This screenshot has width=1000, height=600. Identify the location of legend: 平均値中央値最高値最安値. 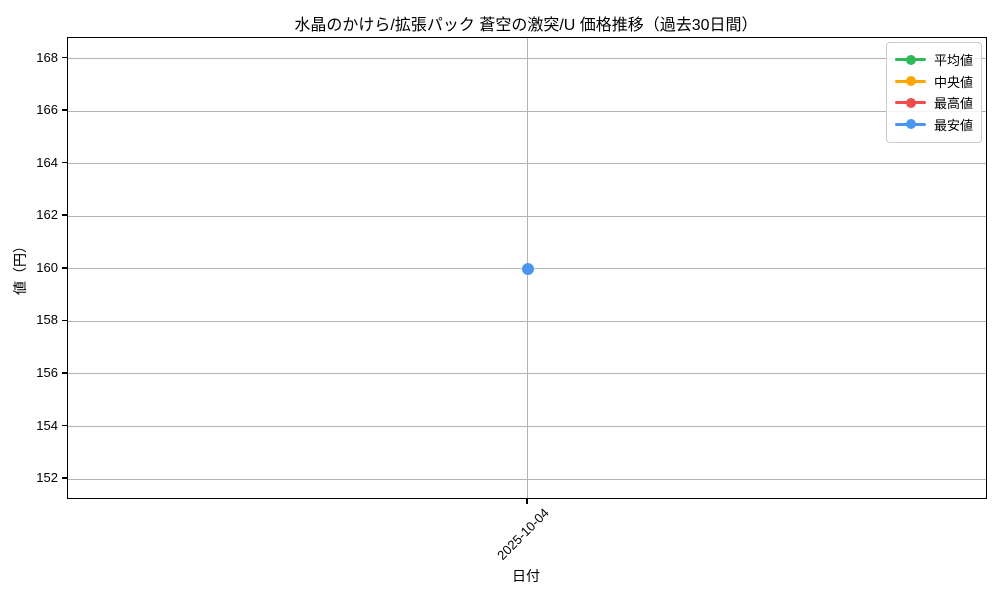
(934, 92).